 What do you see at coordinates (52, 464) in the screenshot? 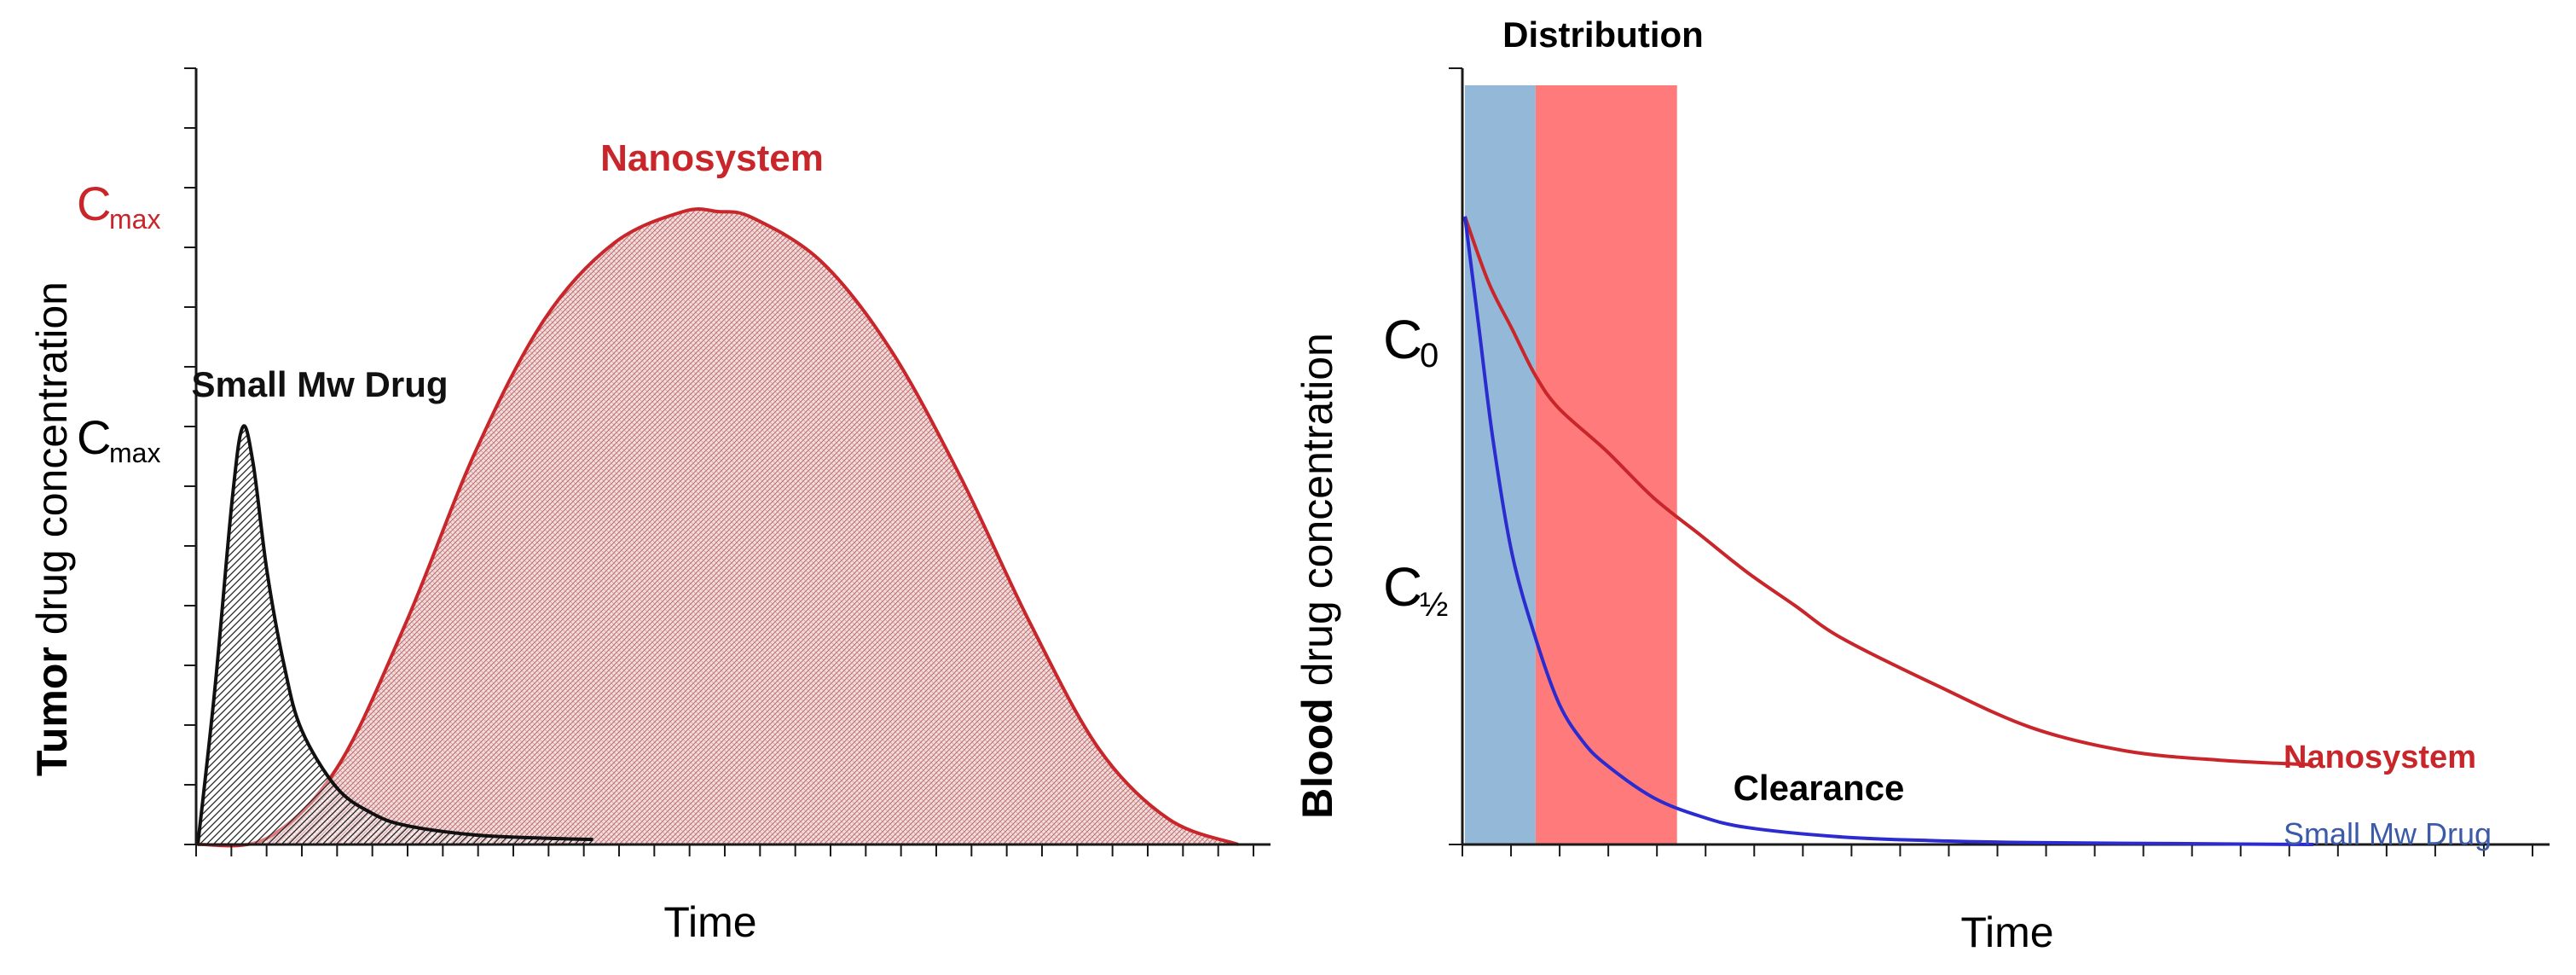
I see `left-y-axis-label-rest: drug concentration` at bounding box center [52, 464].